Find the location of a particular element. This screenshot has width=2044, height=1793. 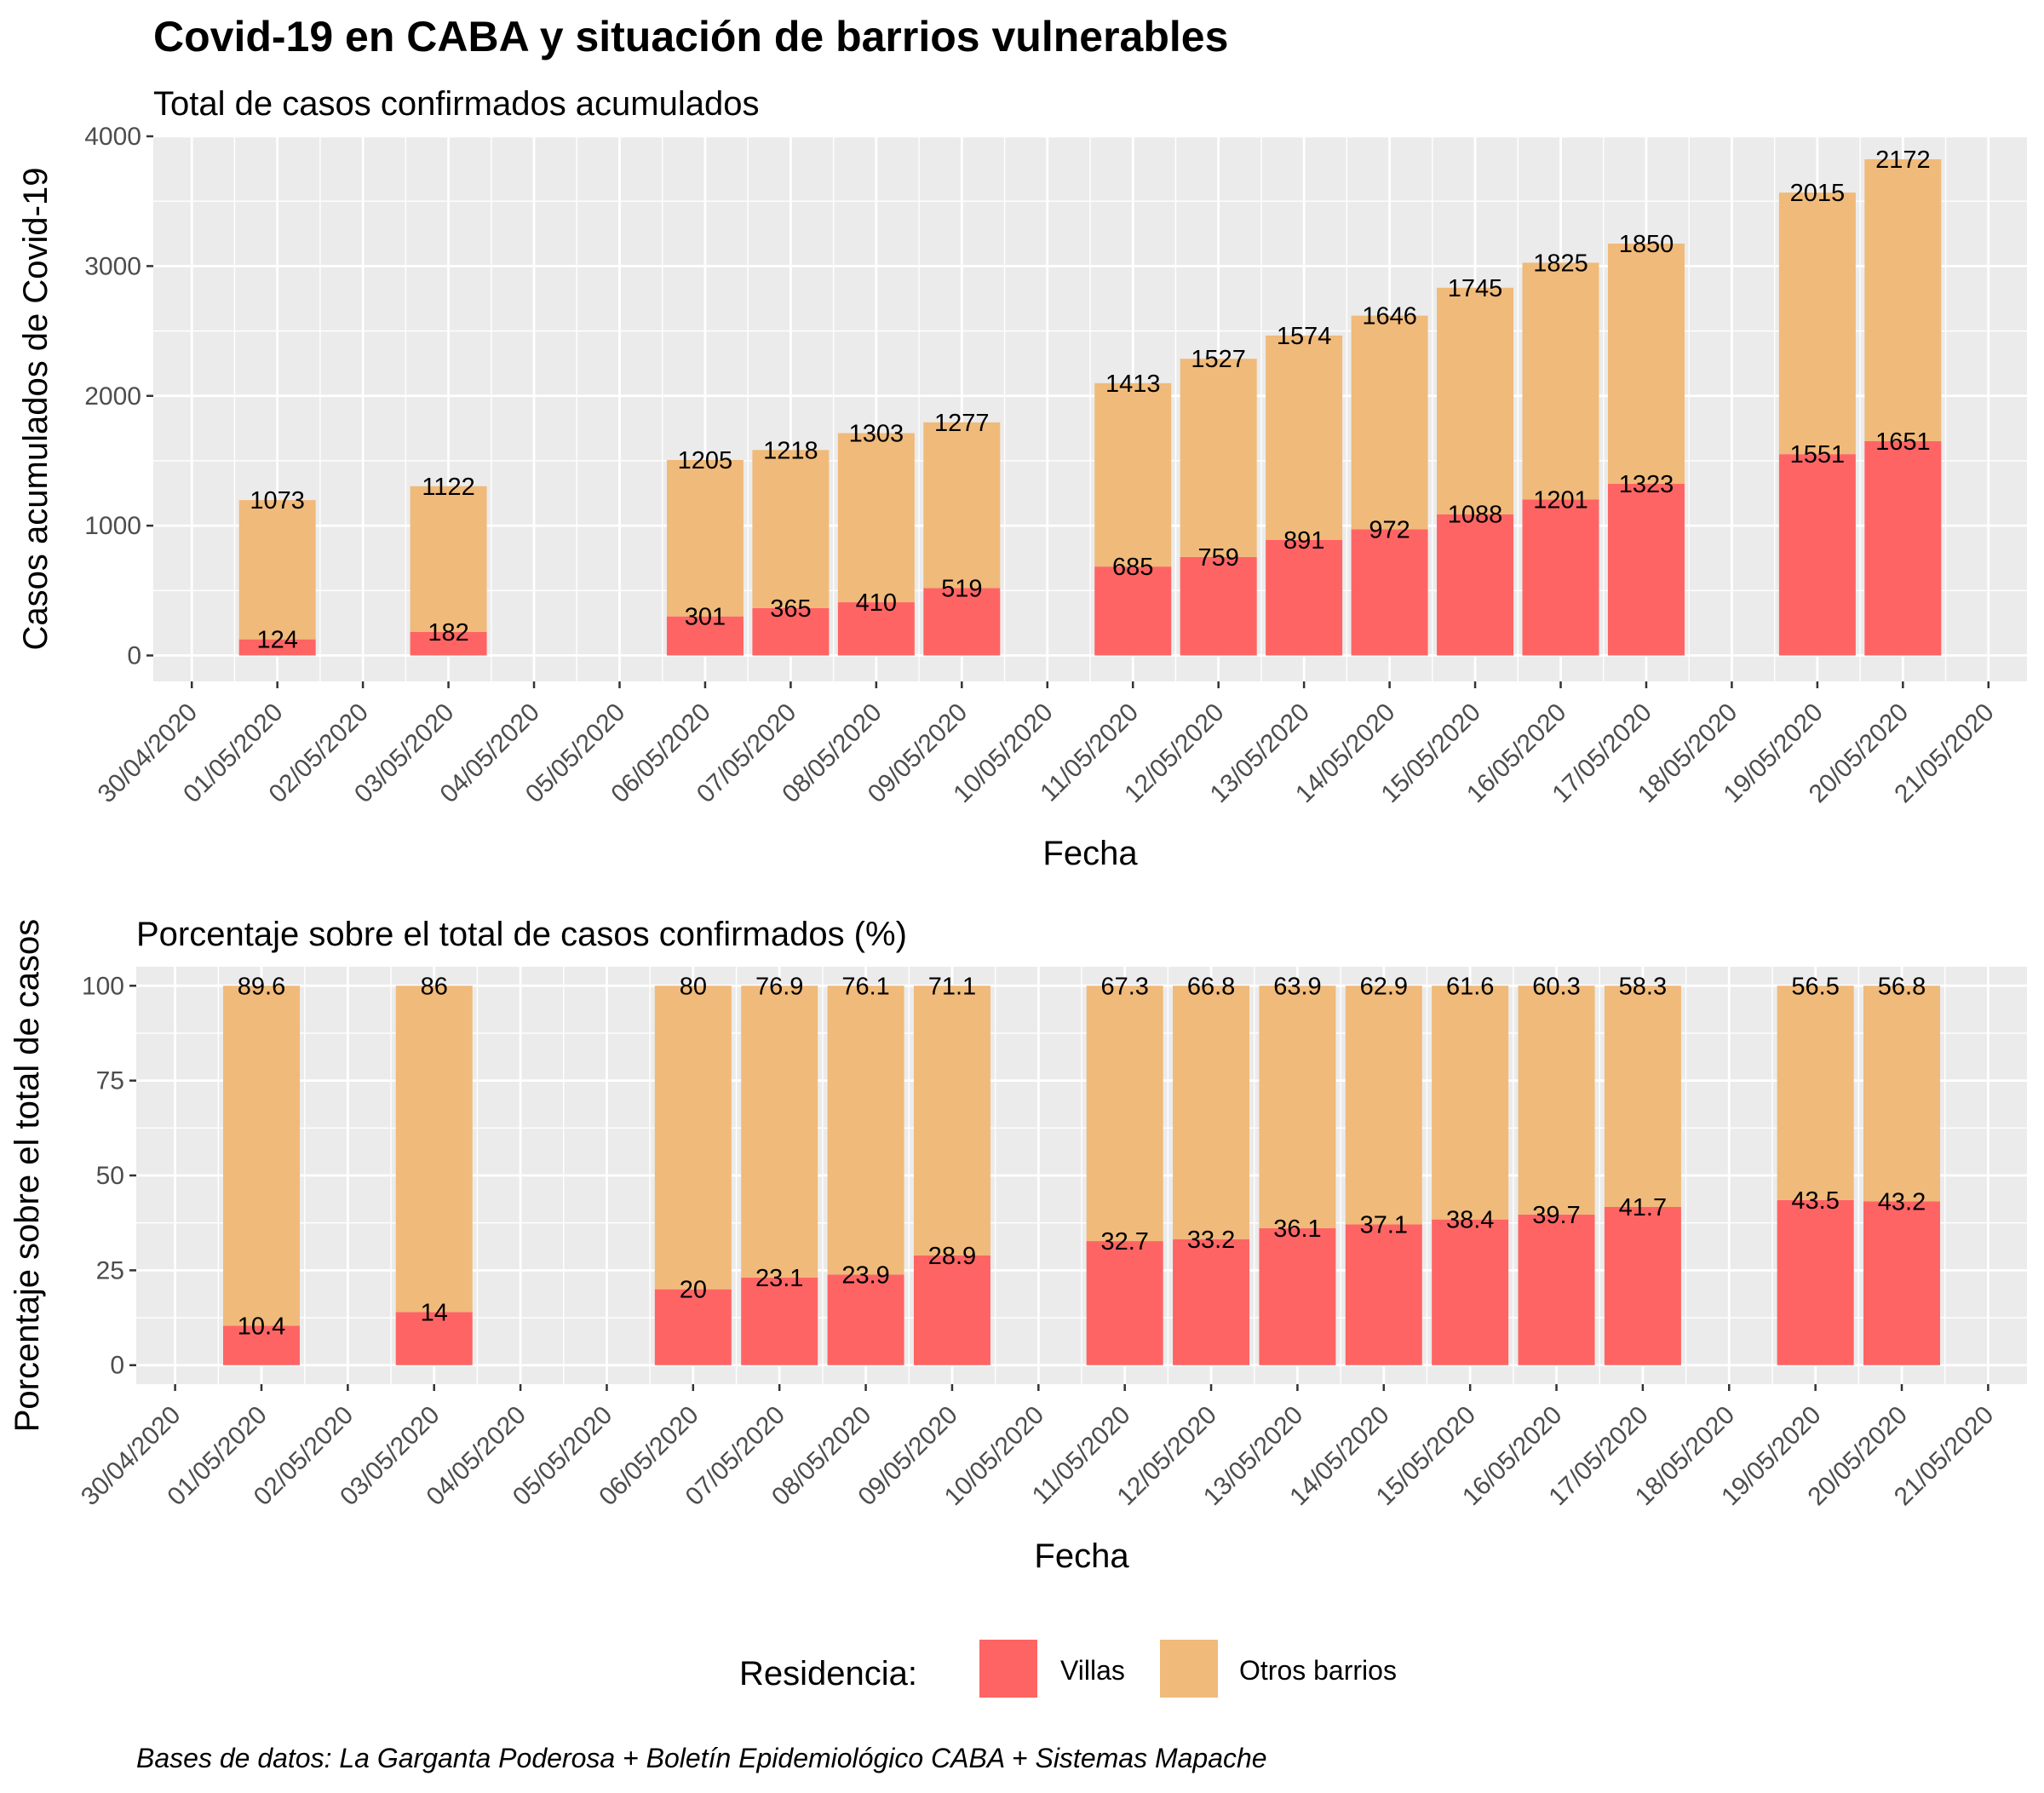

data-label-otros-barrios: 2015 is located at coordinates (1818, 194).